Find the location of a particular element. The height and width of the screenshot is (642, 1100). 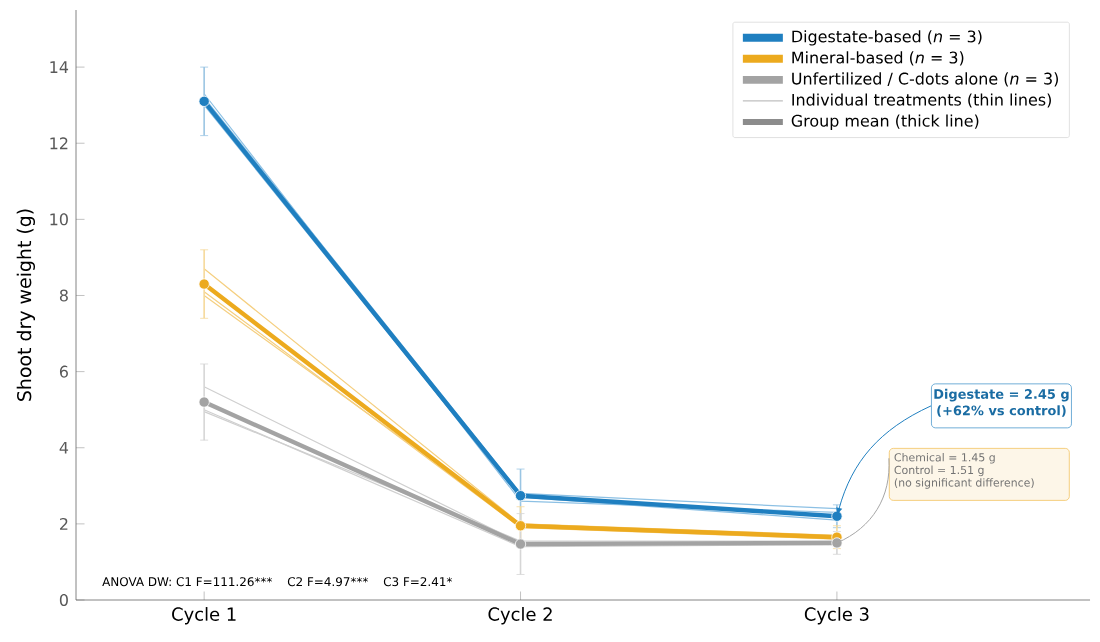

y-axis-title: Shoot dry weight (g) is located at coordinates (26, 305).